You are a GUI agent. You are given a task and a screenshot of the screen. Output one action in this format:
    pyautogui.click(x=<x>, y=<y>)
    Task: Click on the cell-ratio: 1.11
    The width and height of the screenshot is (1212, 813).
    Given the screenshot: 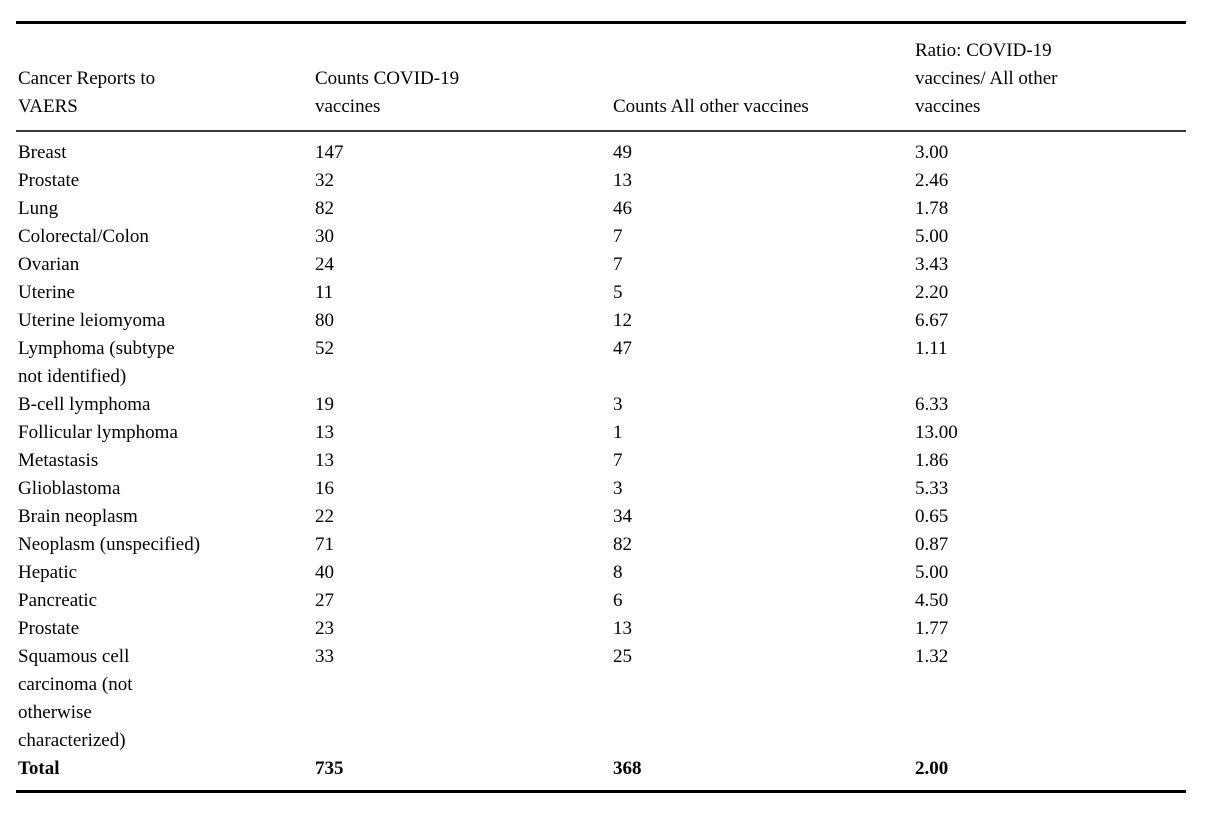 What is the action you would take?
    pyautogui.click(x=931, y=348)
    